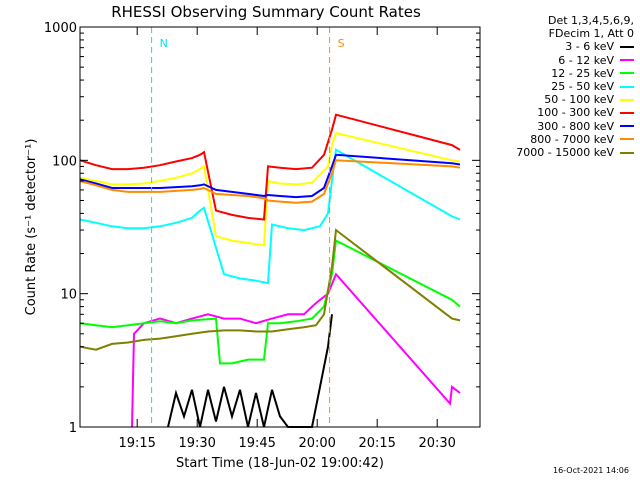 This screenshot has width=640, height=480. I want to click on x-tick-label-3: 20:00, so click(316, 443).